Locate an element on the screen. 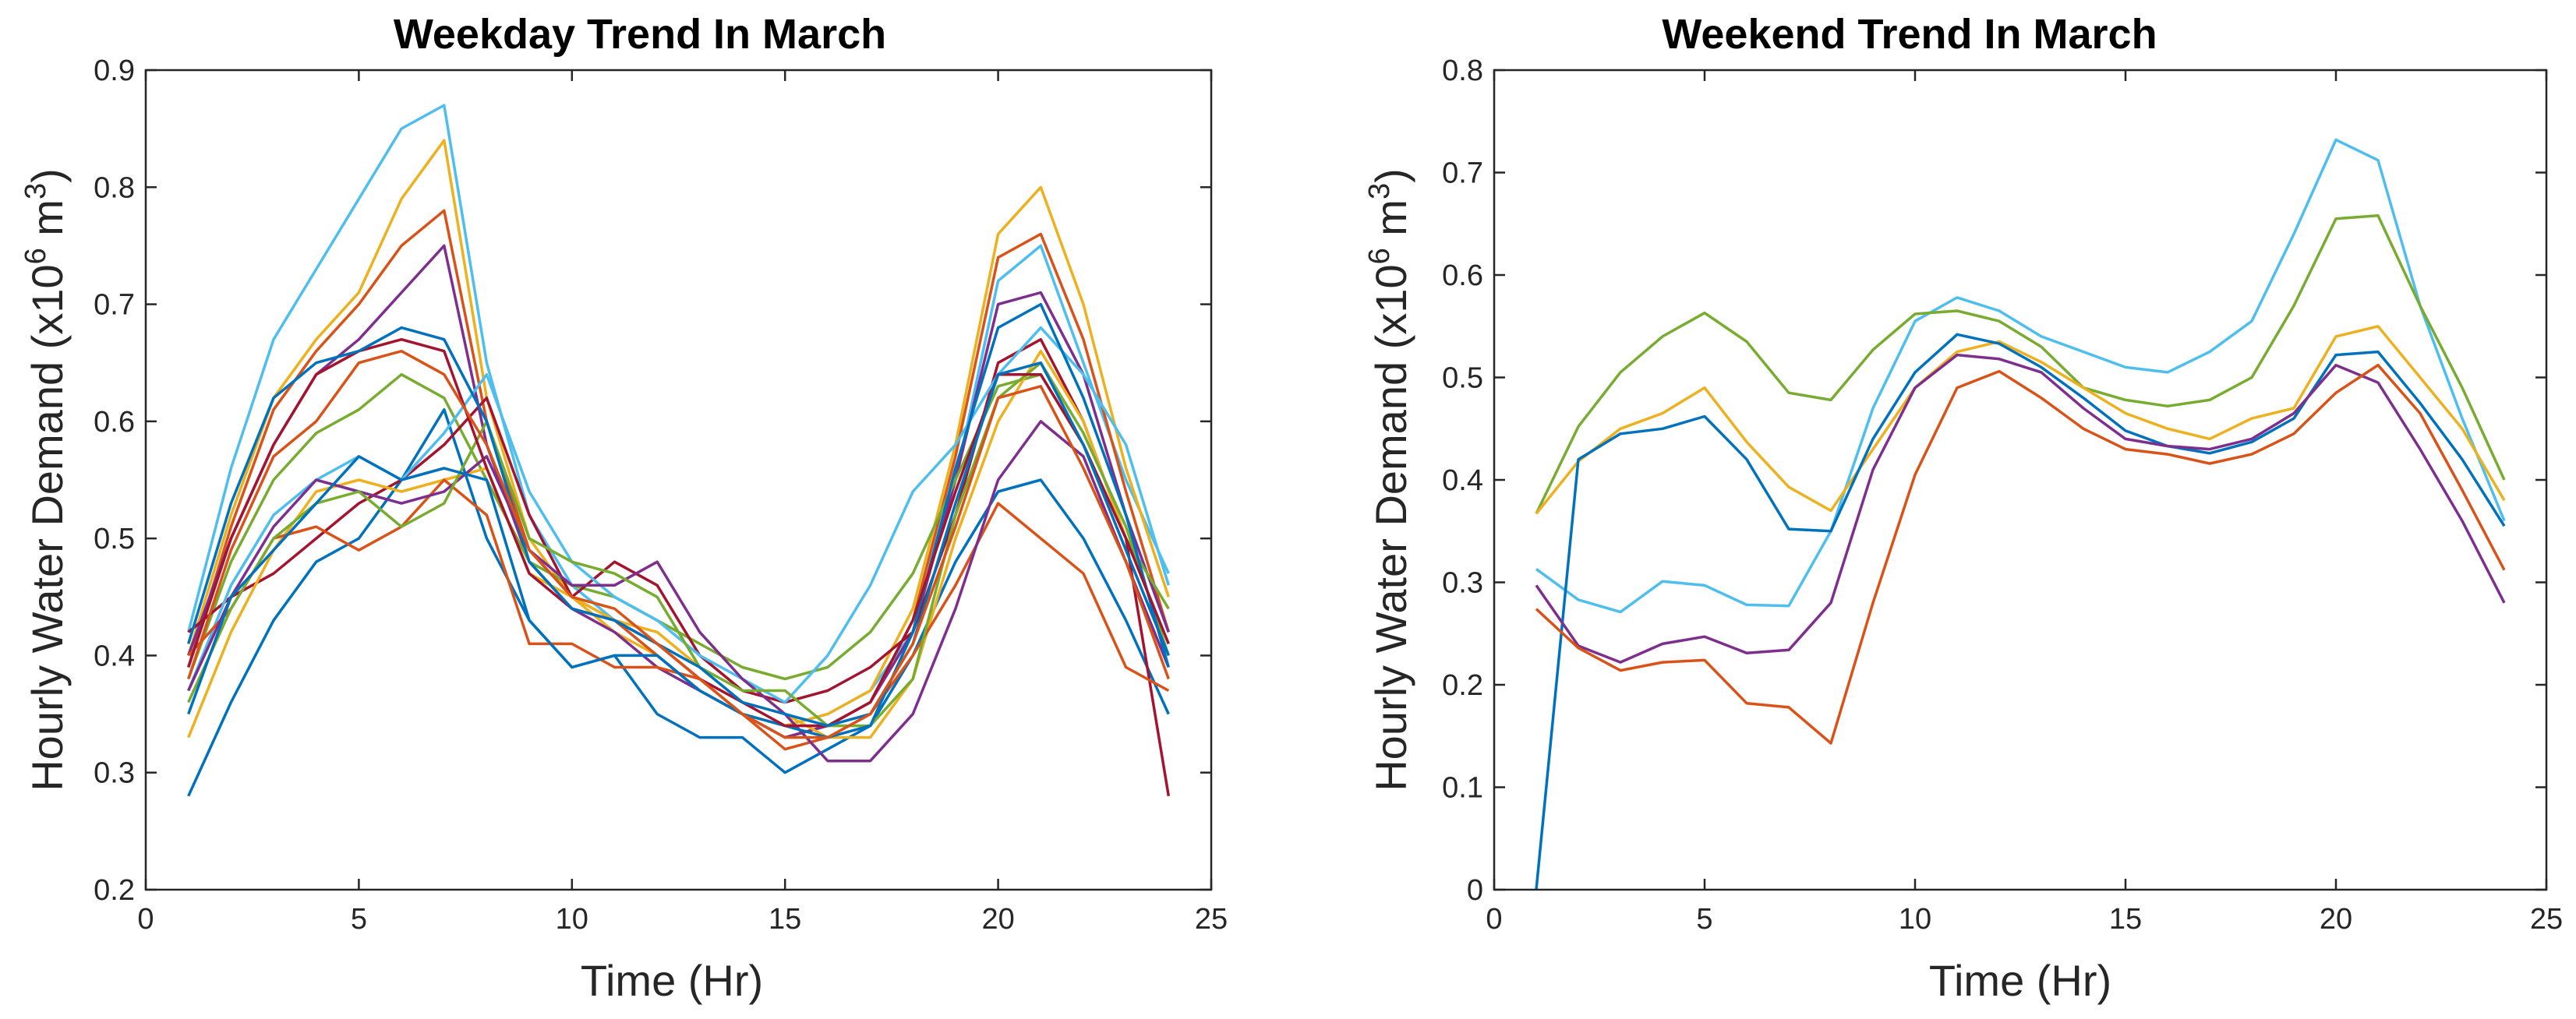 This screenshot has width=2576, height=1019. y-tick-label: 0 is located at coordinates (1475, 890).